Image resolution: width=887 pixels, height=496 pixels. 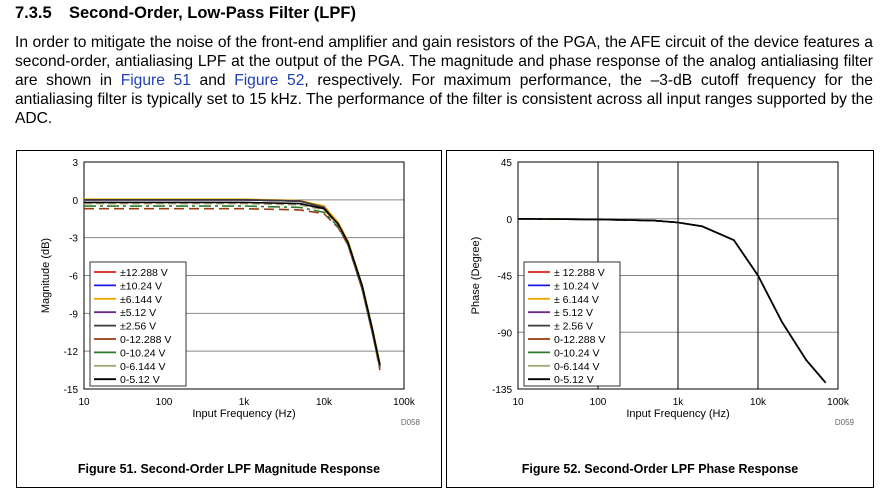 What do you see at coordinates (577, 367) in the screenshot?
I see `phase-legend-label: 0-6.144 V` at bounding box center [577, 367].